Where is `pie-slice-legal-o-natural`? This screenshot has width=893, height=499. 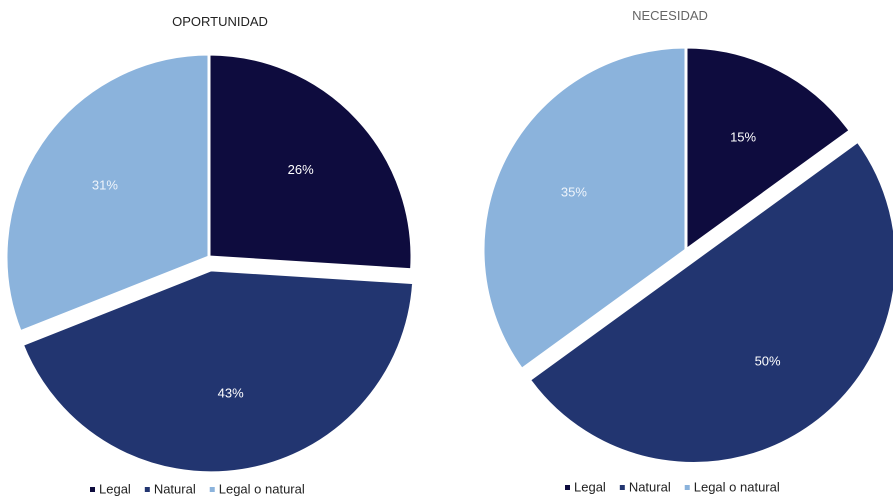
pie-slice-legal-o-natural is located at coordinates (107, 193).